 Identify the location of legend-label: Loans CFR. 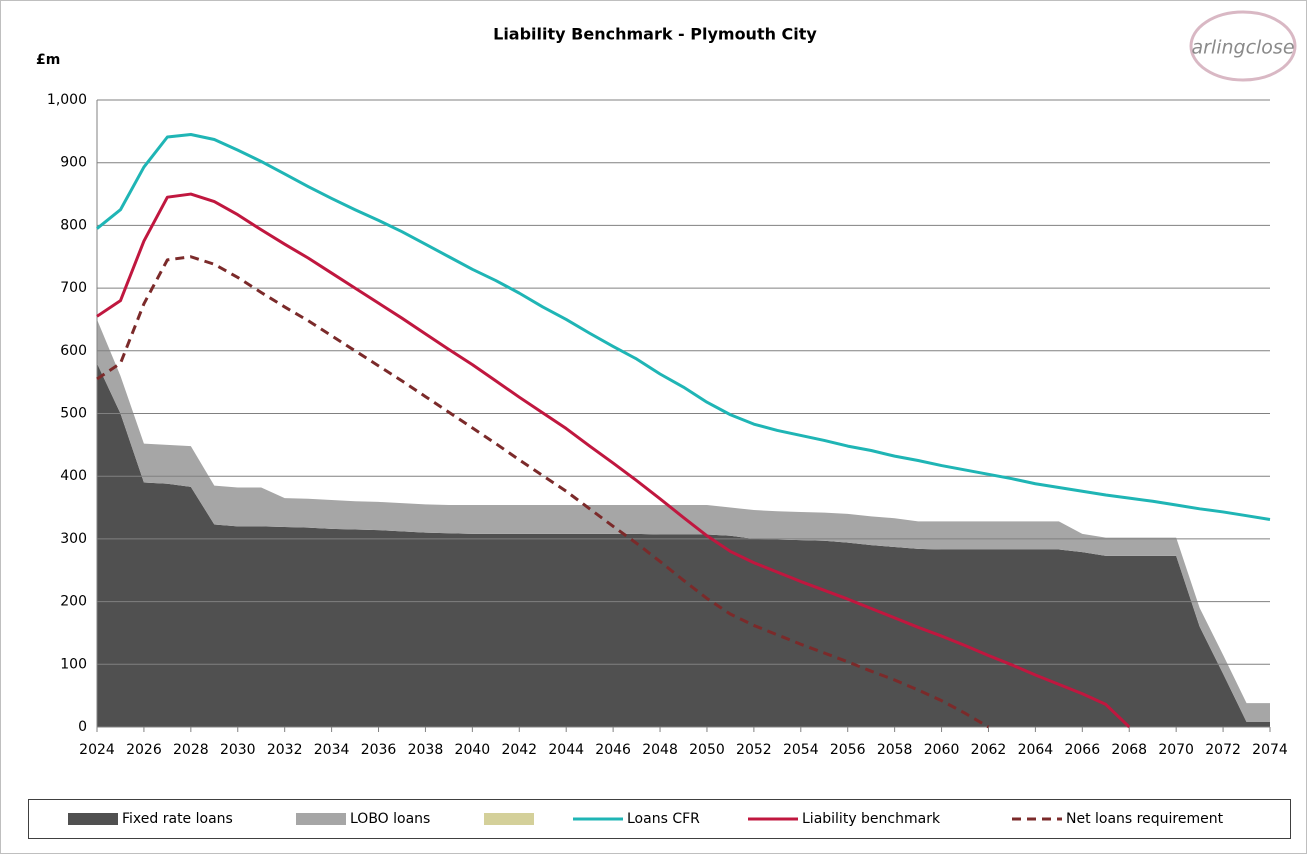
(663, 819).